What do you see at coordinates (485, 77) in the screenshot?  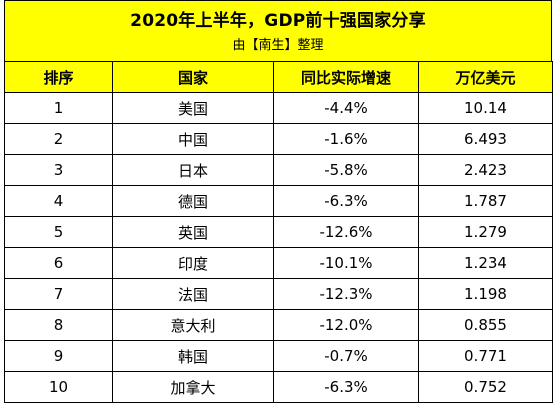 I see `header-gdp: 万亿美元` at bounding box center [485, 77].